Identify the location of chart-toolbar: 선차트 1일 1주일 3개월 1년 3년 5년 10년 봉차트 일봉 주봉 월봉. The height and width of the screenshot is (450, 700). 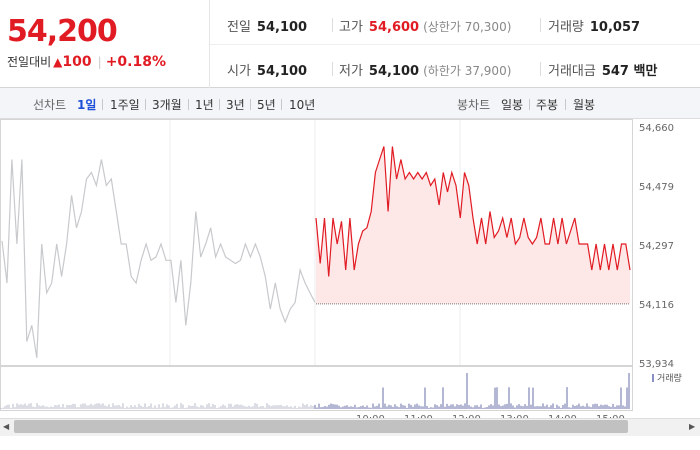
(350, 103).